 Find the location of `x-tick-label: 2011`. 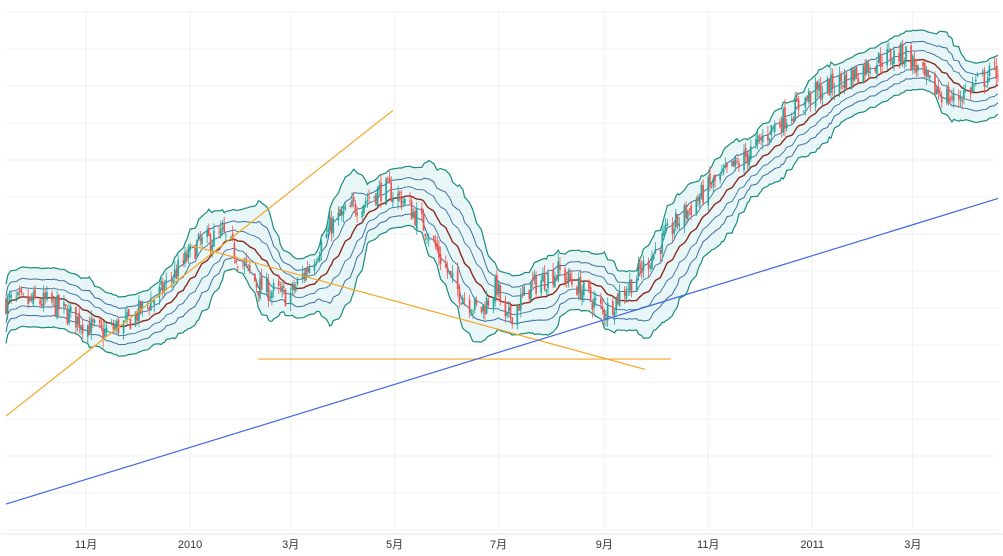

x-tick-label: 2011 is located at coordinates (812, 545).